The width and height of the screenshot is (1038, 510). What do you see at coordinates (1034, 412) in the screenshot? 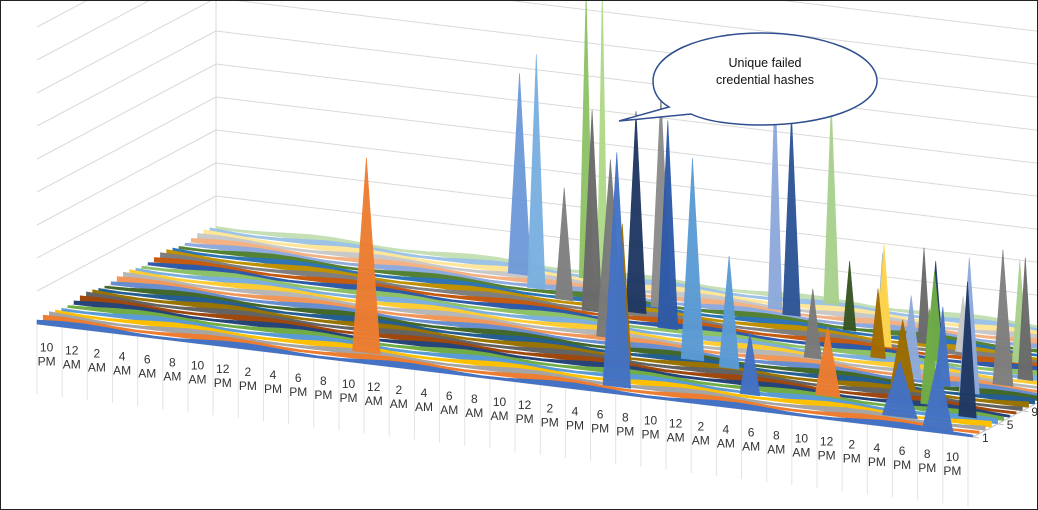
I see `depth-tick-label: 9` at bounding box center [1034, 412].